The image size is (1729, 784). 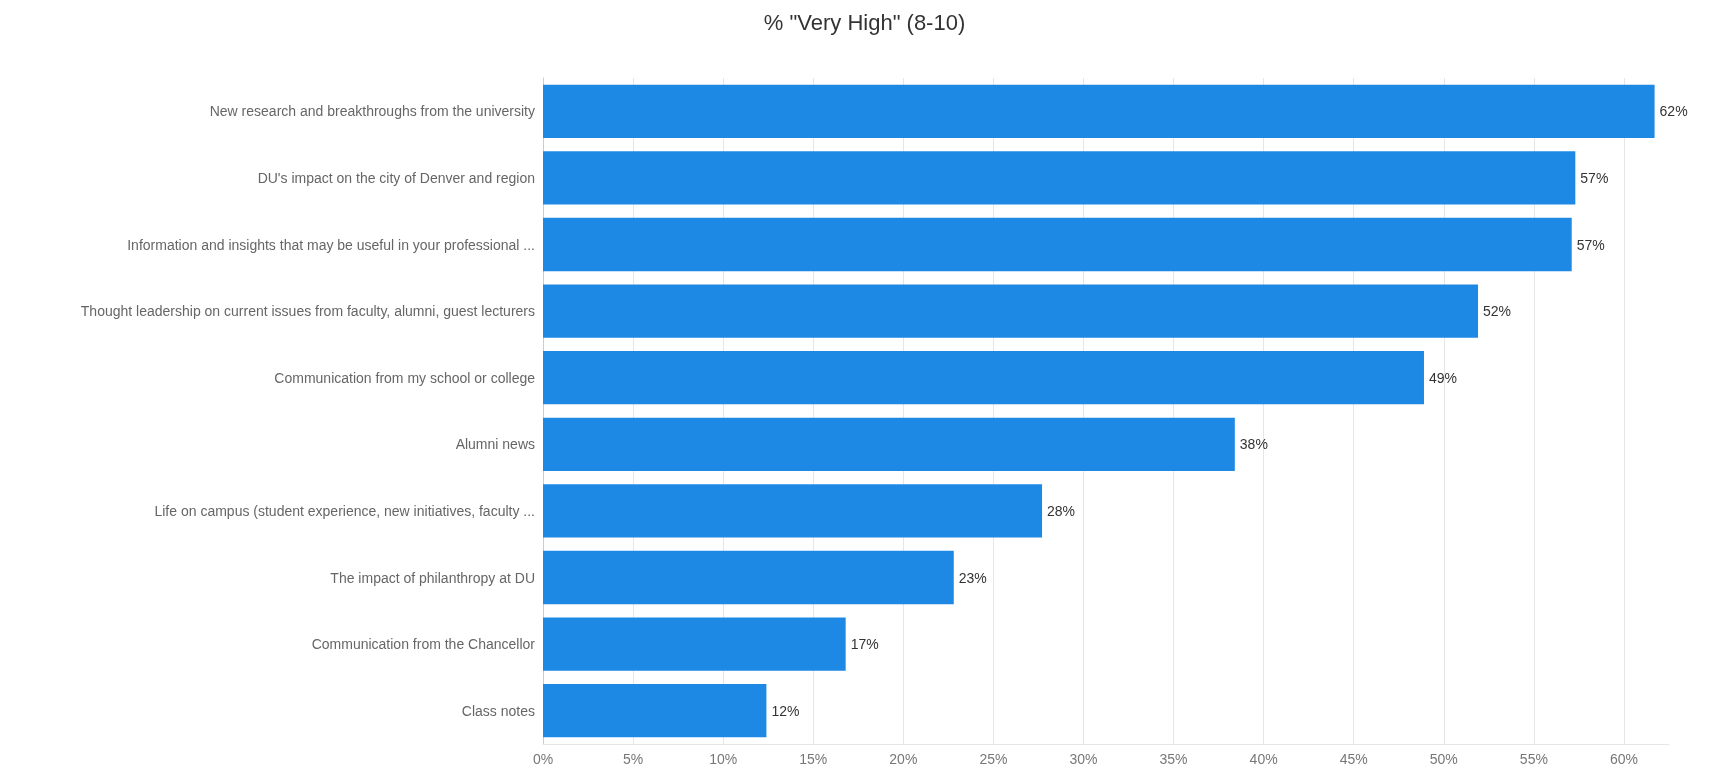 I want to click on x-tick-label: 20%, so click(x=903, y=759).